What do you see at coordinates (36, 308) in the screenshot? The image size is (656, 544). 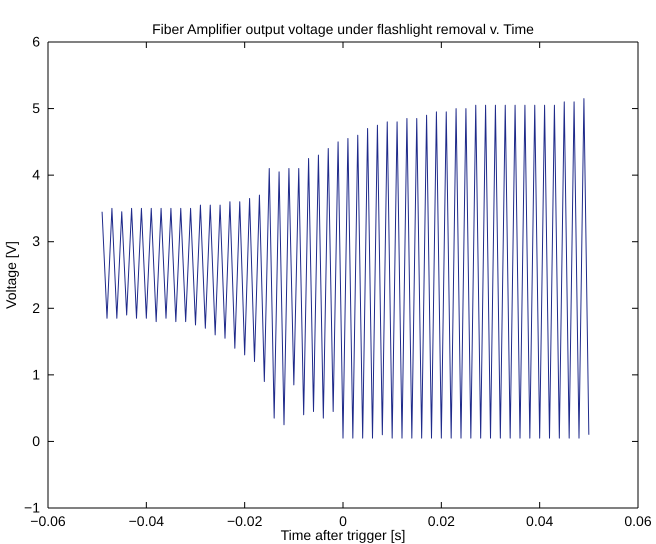 I see `y-tick-label: 2` at bounding box center [36, 308].